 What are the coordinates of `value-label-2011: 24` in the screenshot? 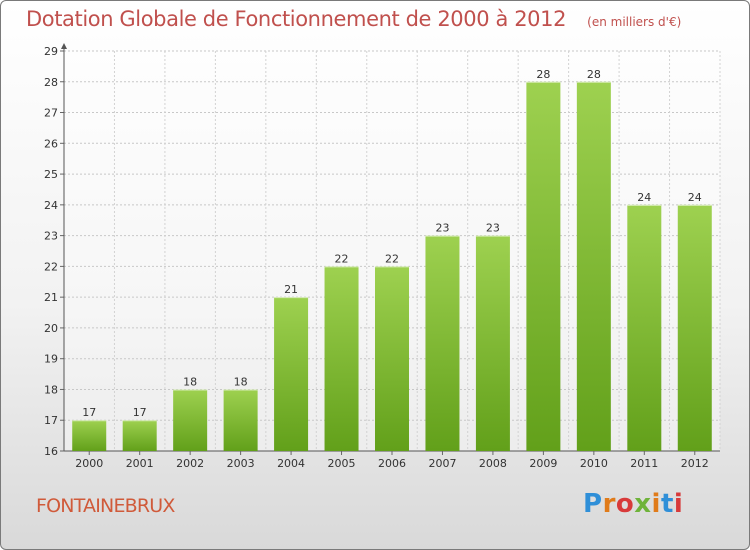 It's located at (644, 197).